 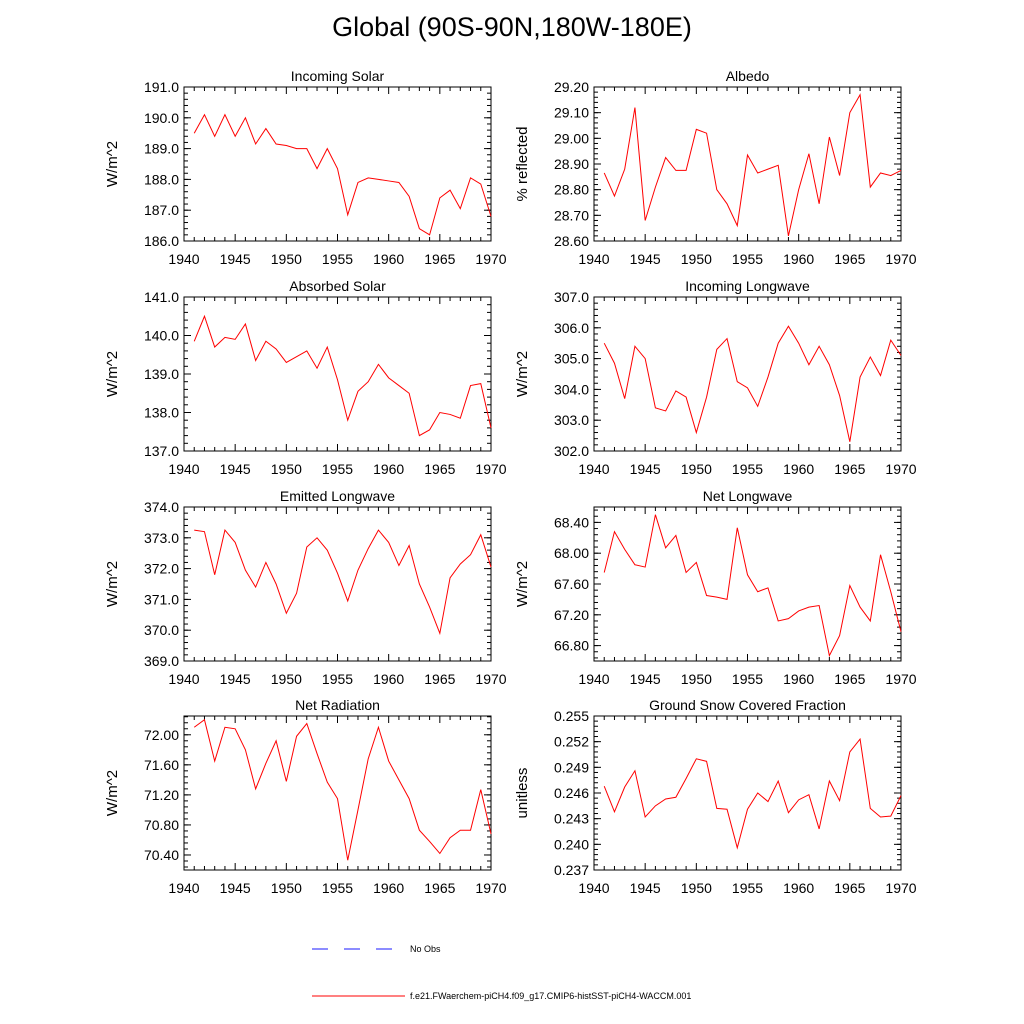 What do you see at coordinates (337, 286) in the screenshot?
I see `chart-title: Absorbed Solar` at bounding box center [337, 286].